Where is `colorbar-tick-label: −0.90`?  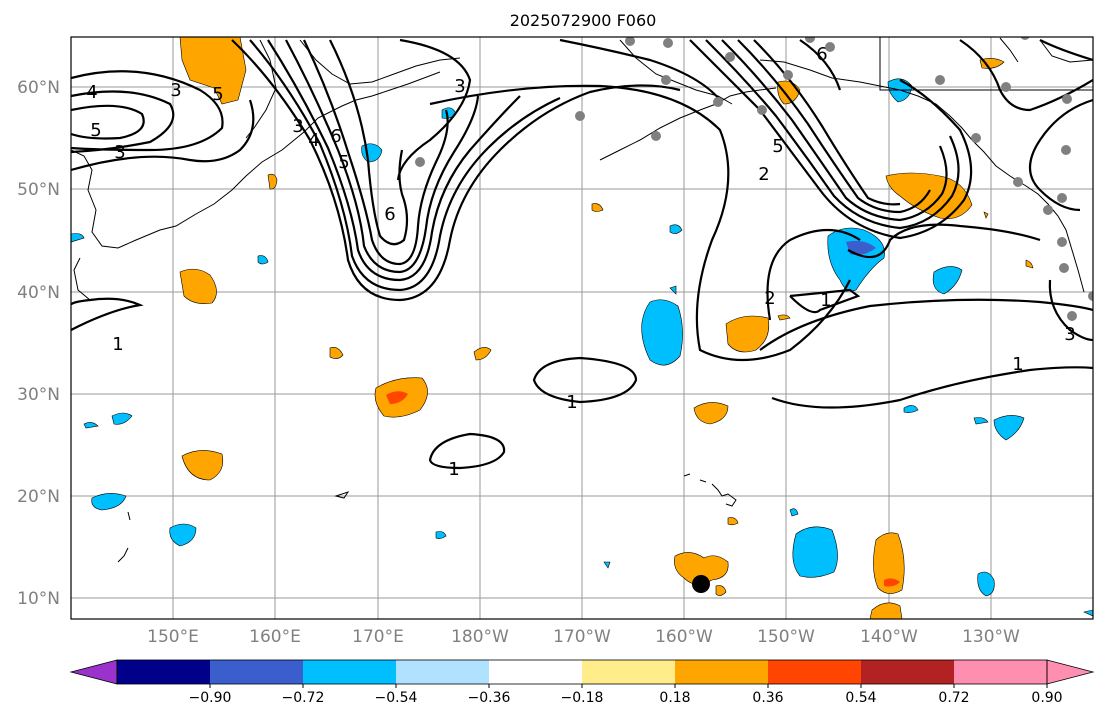 colorbar-tick-label: −0.90 is located at coordinates (210, 698).